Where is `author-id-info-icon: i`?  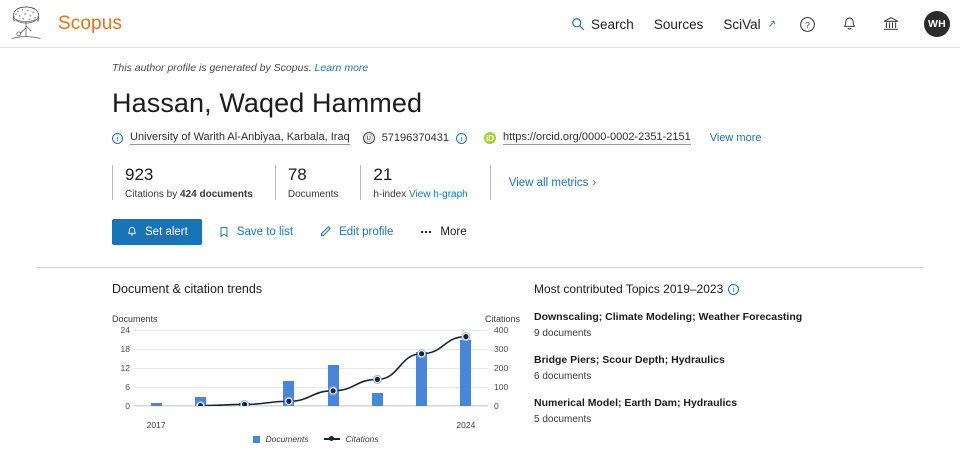 author-id-info-icon: i is located at coordinates (461, 138).